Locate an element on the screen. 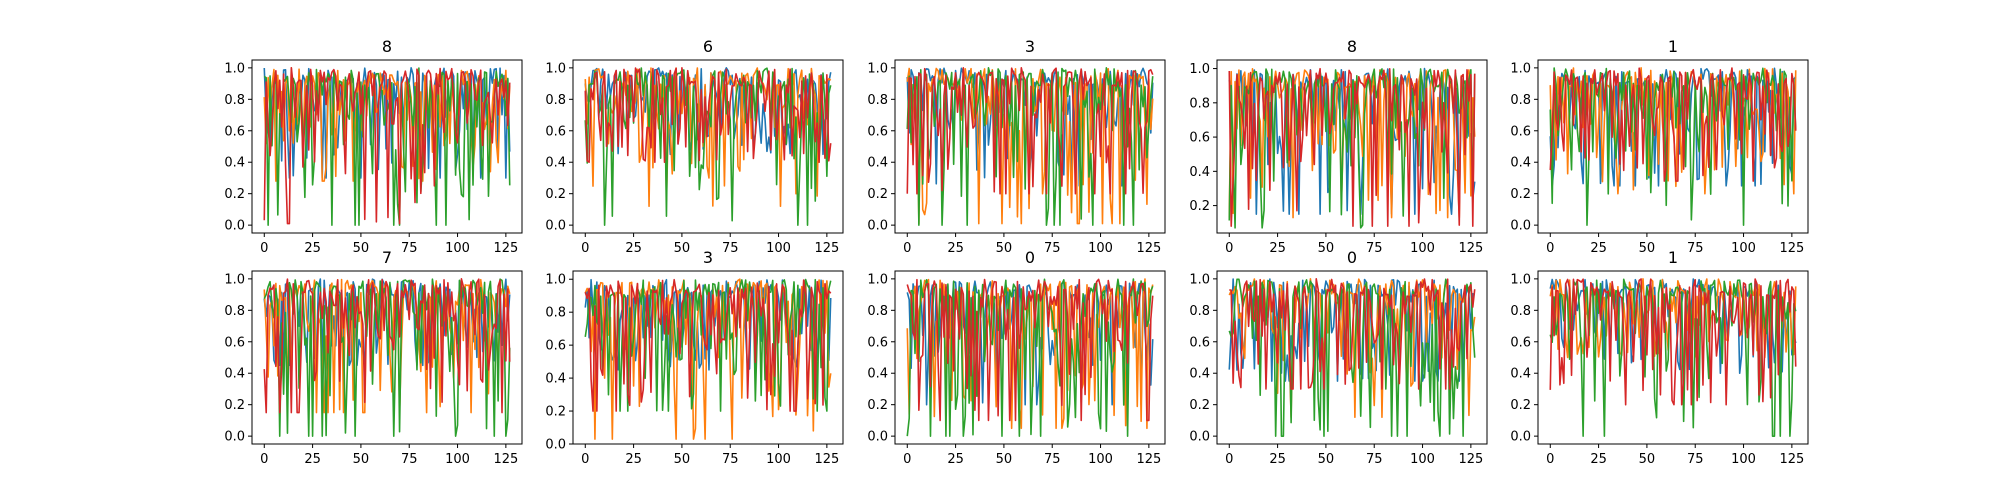 Image resolution: width=2000 pixels, height=500 pixels. subplot-title: 6 is located at coordinates (708, 46).